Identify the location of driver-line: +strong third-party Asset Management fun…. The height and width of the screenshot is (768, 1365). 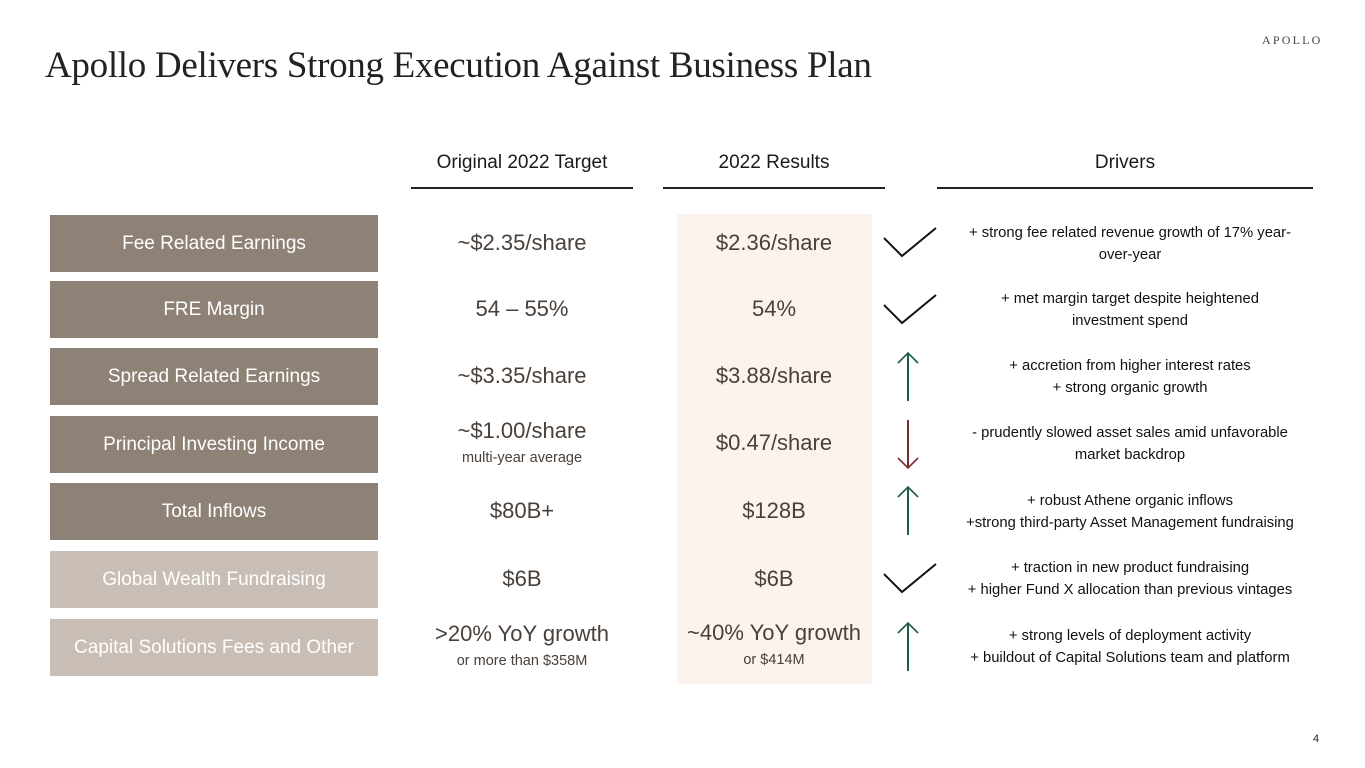
(1130, 523).